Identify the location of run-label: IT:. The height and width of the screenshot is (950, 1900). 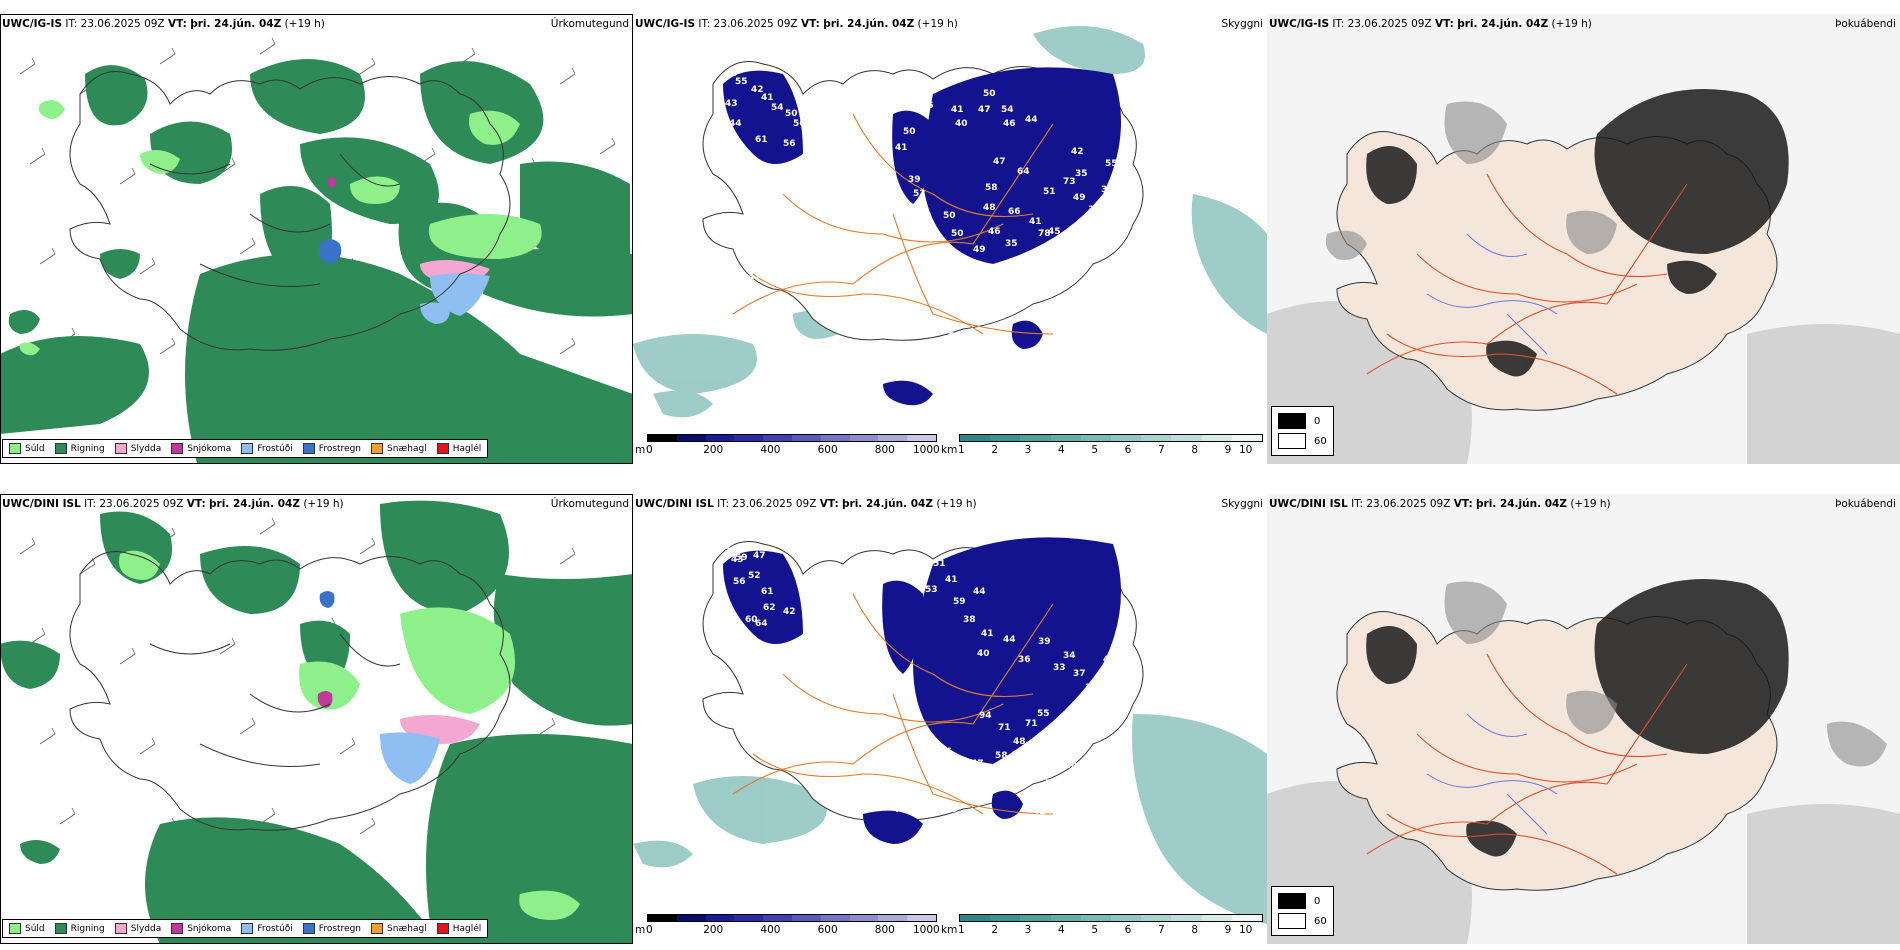
(71, 24).